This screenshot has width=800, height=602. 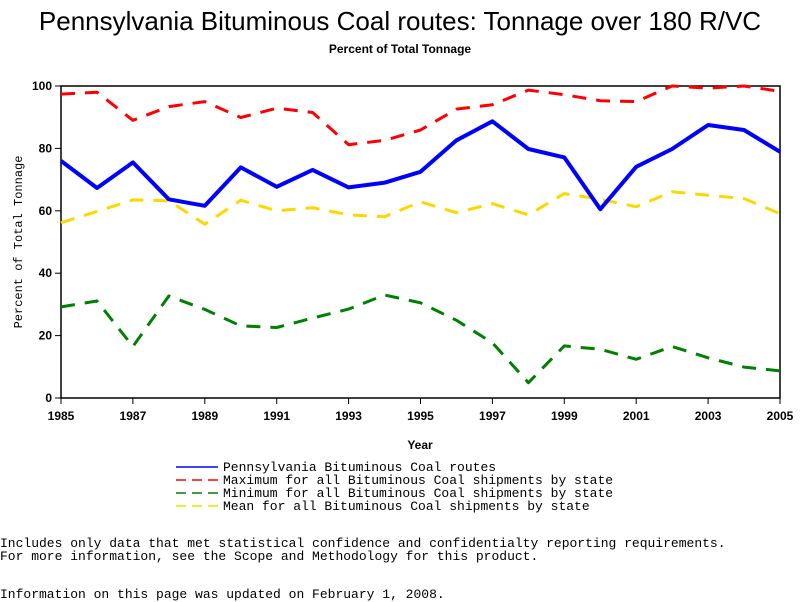 I want to click on x-tick-label: 1989, so click(x=204, y=416).